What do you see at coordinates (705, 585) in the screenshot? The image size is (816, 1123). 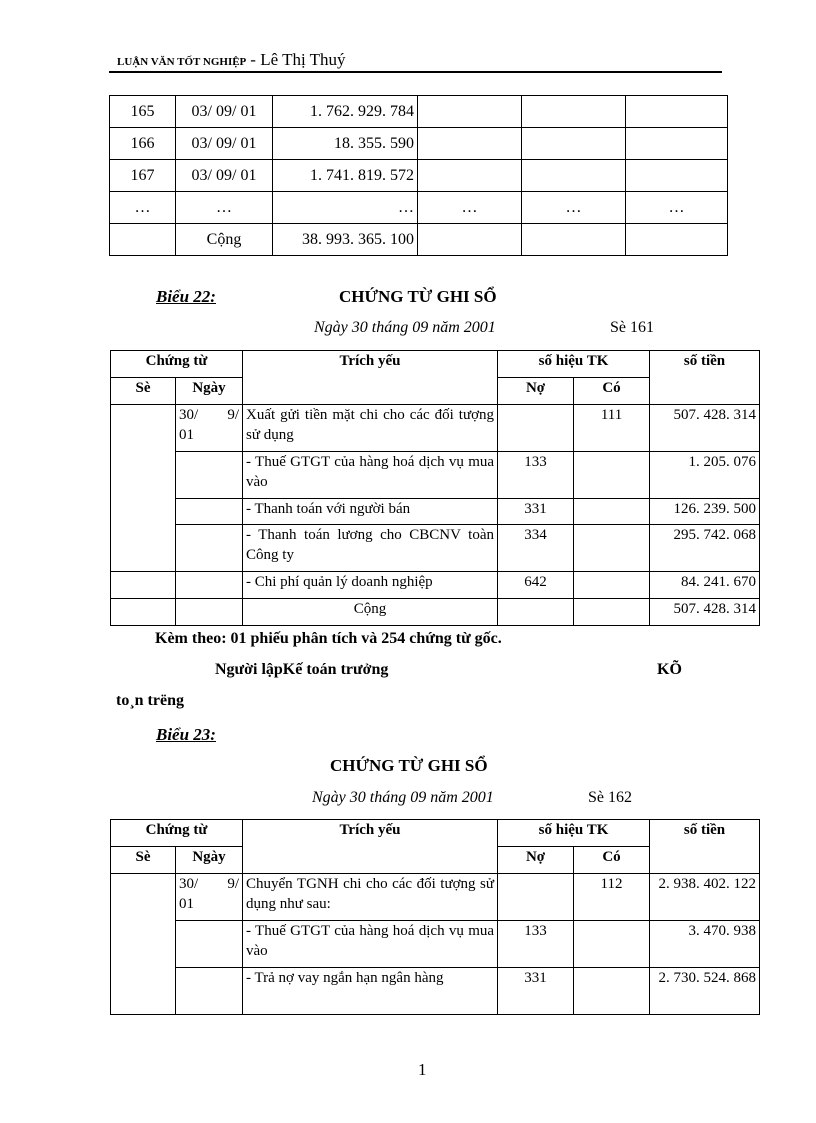 I see `amount-cell: 84. 241. 670` at bounding box center [705, 585].